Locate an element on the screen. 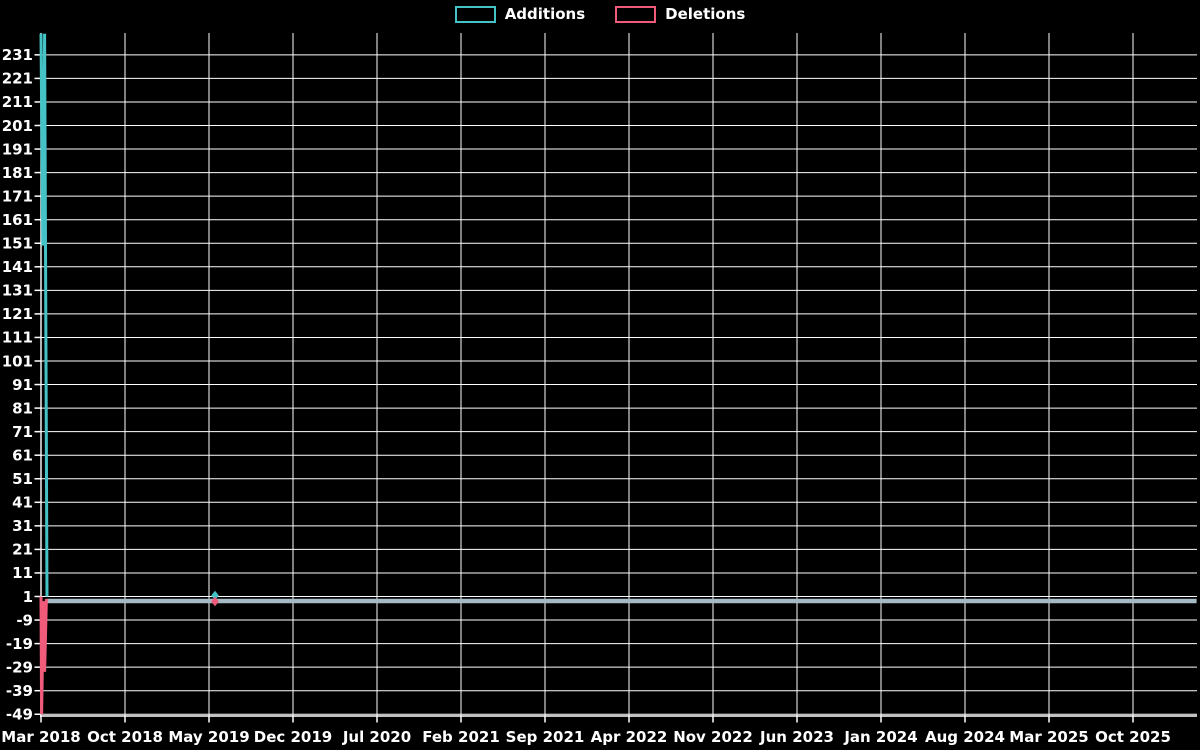 This screenshot has height=750, width=1200. x-tick-label: Apr 2022 is located at coordinates (629, 737).